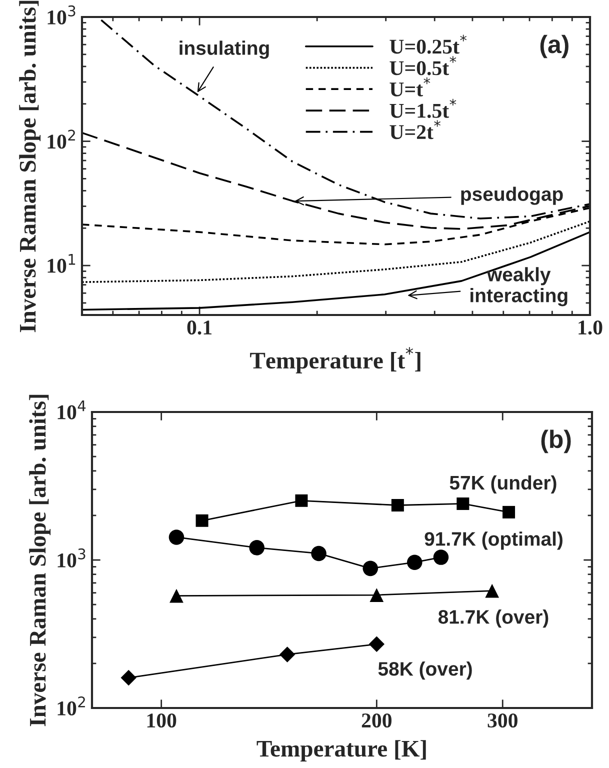  What do you see at coordinates (341, 751) in the screenshot?
I see `x-axis-title: Temperature [K]` at bounding box center [341, 751].